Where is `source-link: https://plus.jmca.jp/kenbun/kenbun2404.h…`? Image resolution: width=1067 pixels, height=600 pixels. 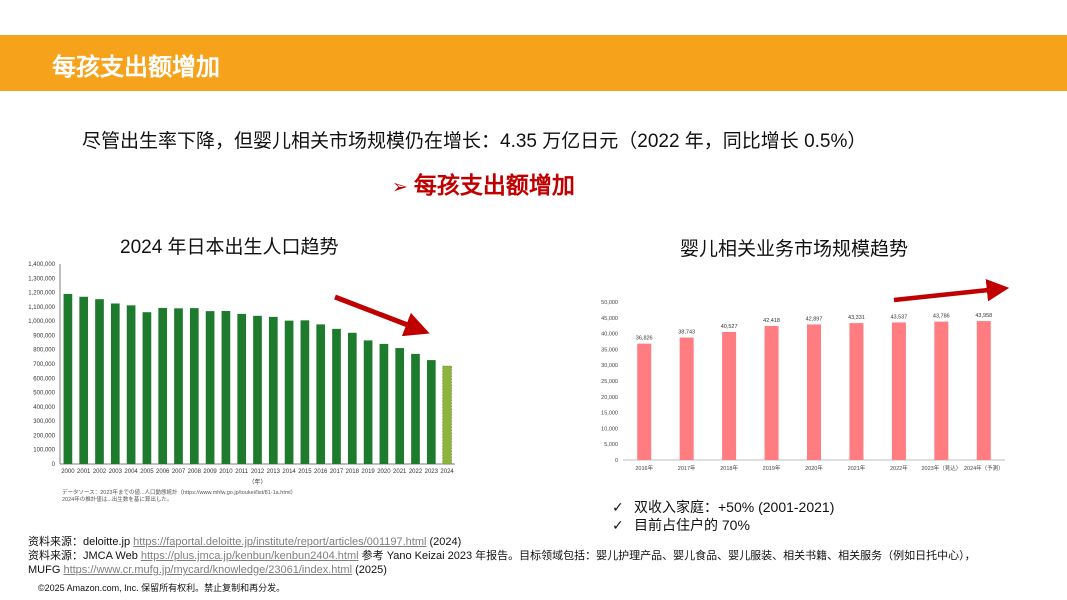
source-link: https://plus.jmca.jp/kenbun/kenbun2404.h… is located at coordinates (249, 556).